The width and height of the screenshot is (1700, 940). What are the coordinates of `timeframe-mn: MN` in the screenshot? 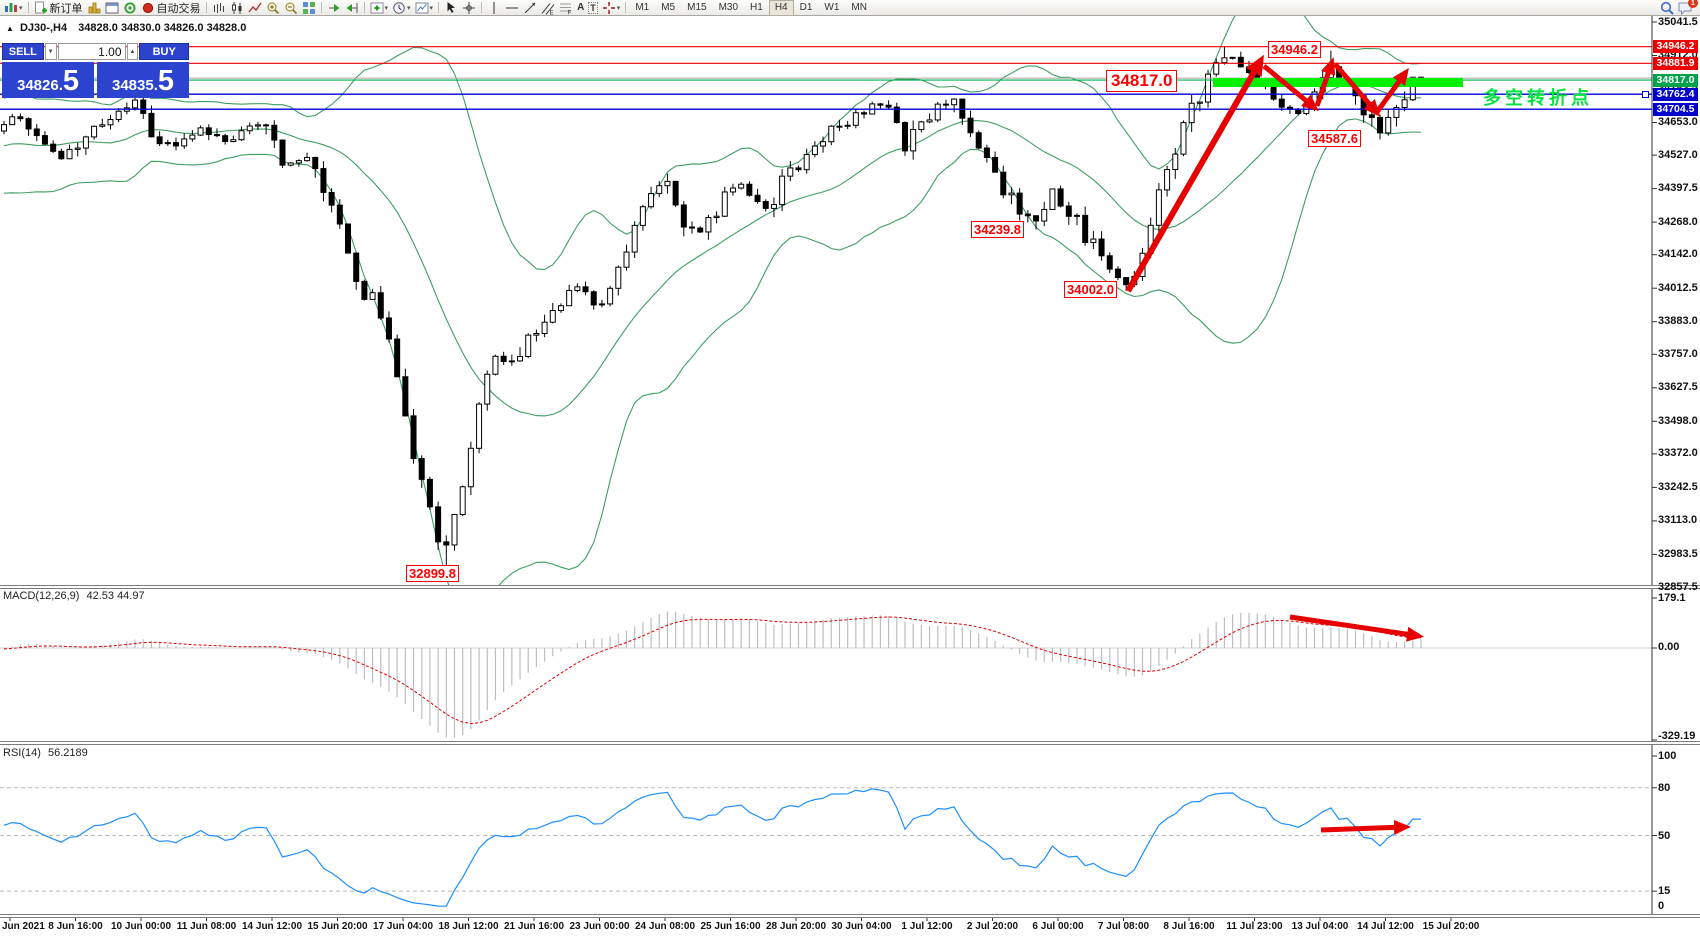 It's located at (859, 7).